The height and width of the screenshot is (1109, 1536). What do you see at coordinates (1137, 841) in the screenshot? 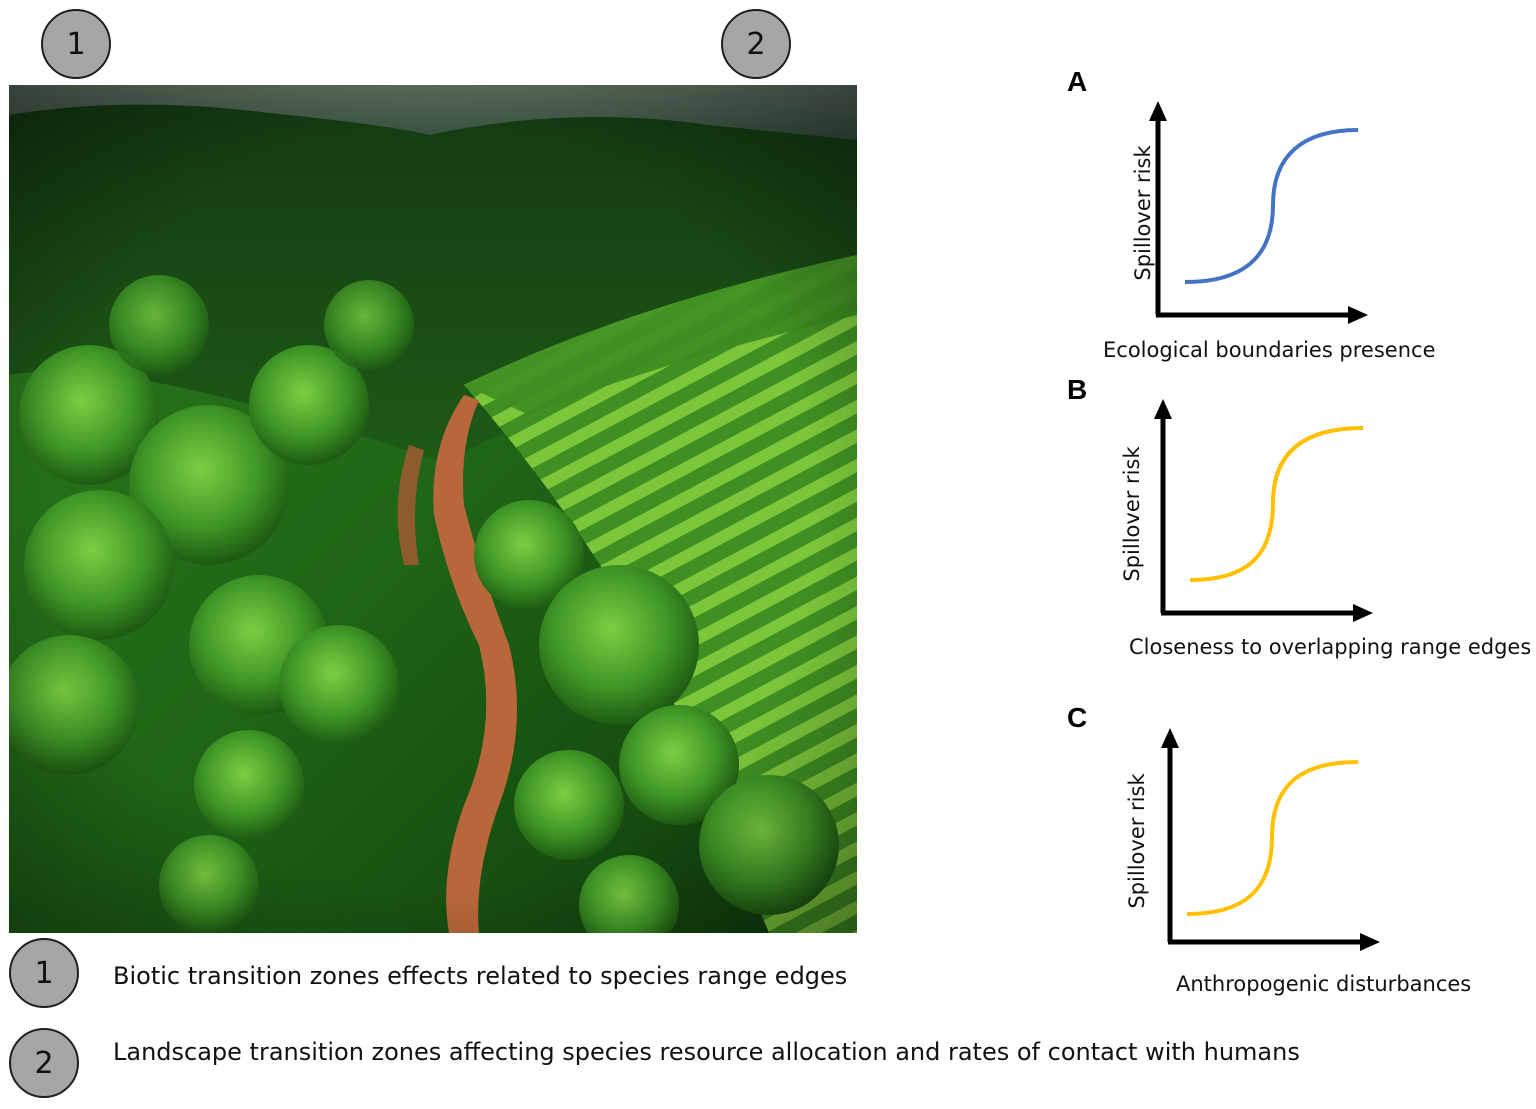
I see `panel-c-y-label: Spillover risk` at bounding box center [1137, 841].